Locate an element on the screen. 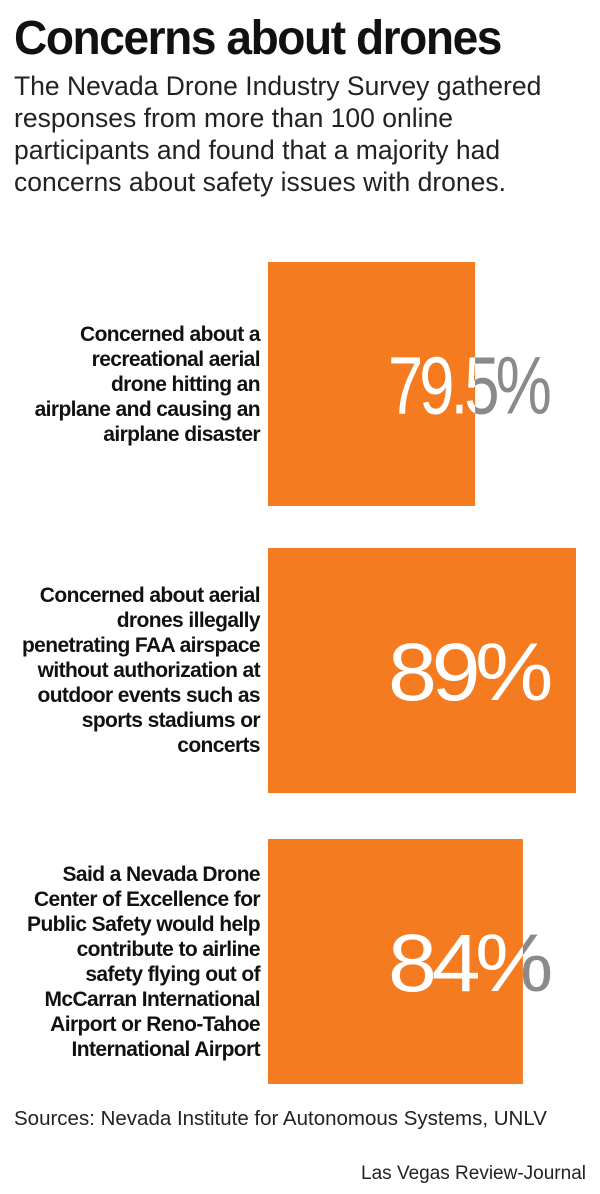 This screenshot has width=600, height=1194. category-label-line: contribute to airline is located at coordinates (168, 949).